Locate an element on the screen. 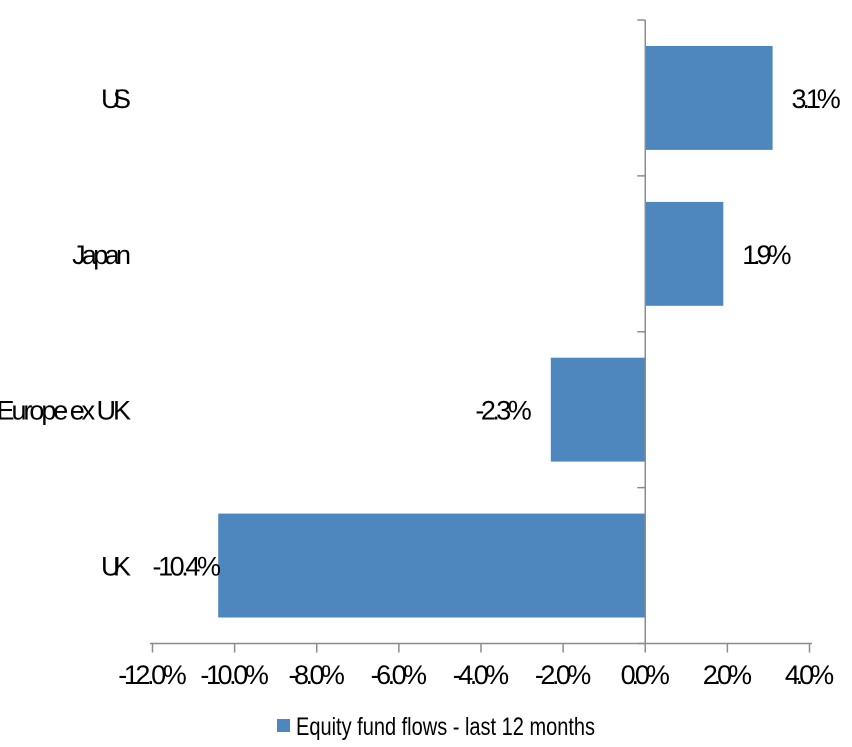  x-tick-label: 2.0% is located at coordinates (727, 675).